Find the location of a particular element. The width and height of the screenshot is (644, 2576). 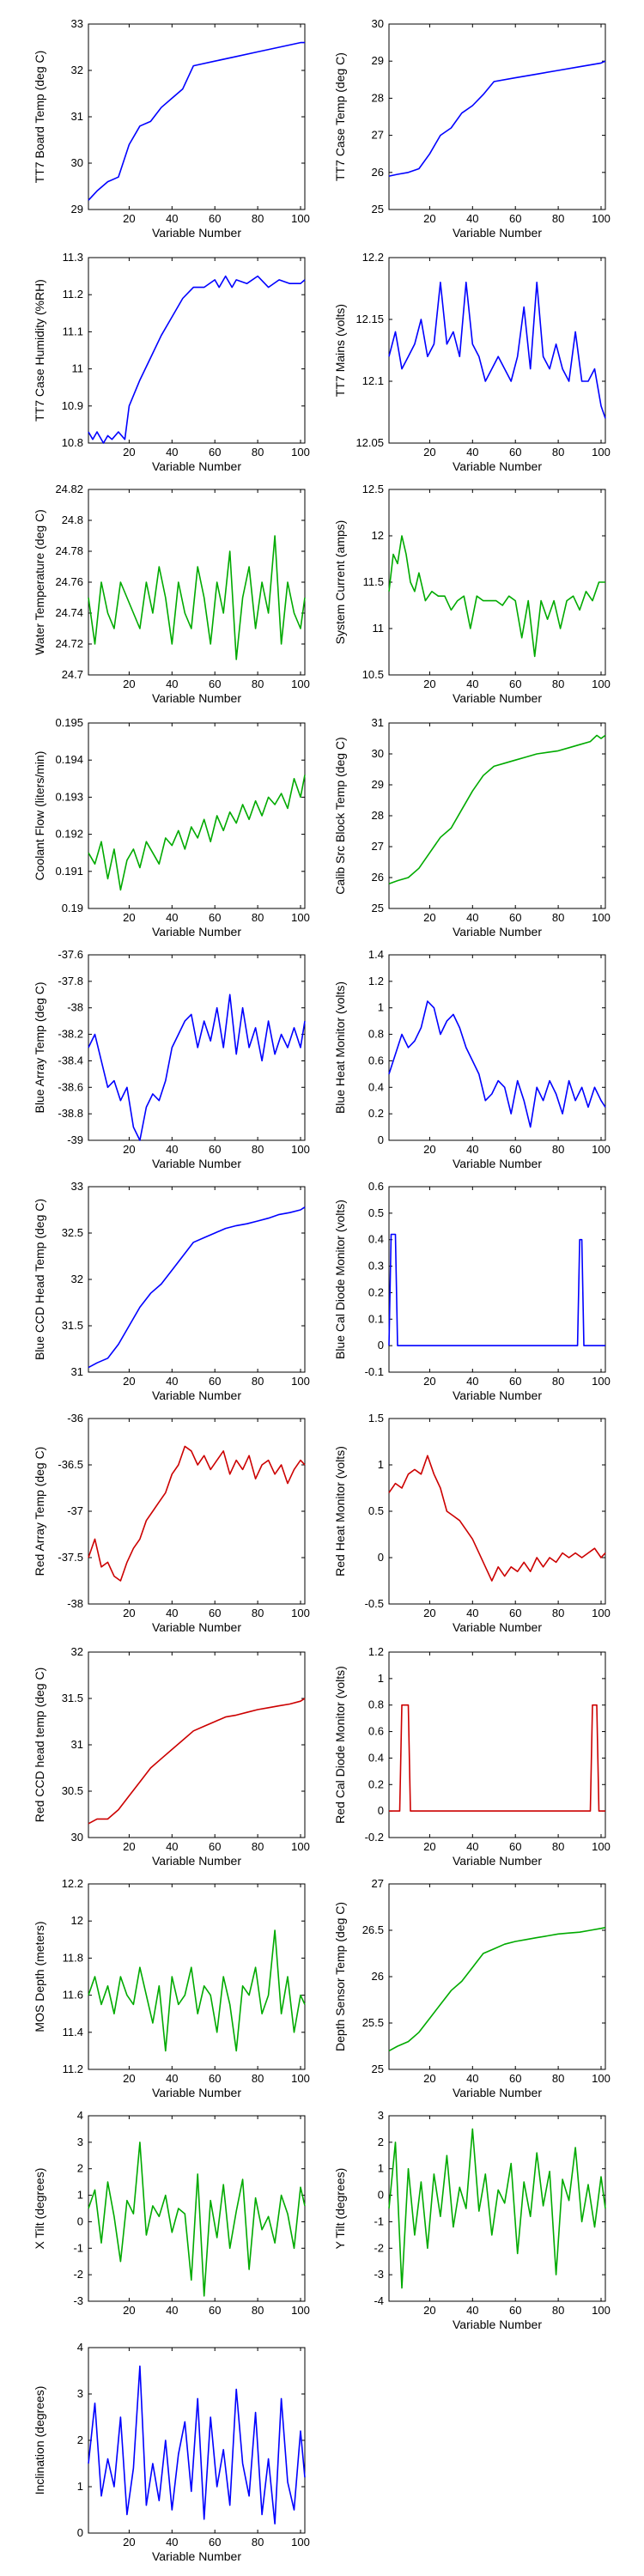

y-tick-label: 32 is located at coordinates (77, 1279).